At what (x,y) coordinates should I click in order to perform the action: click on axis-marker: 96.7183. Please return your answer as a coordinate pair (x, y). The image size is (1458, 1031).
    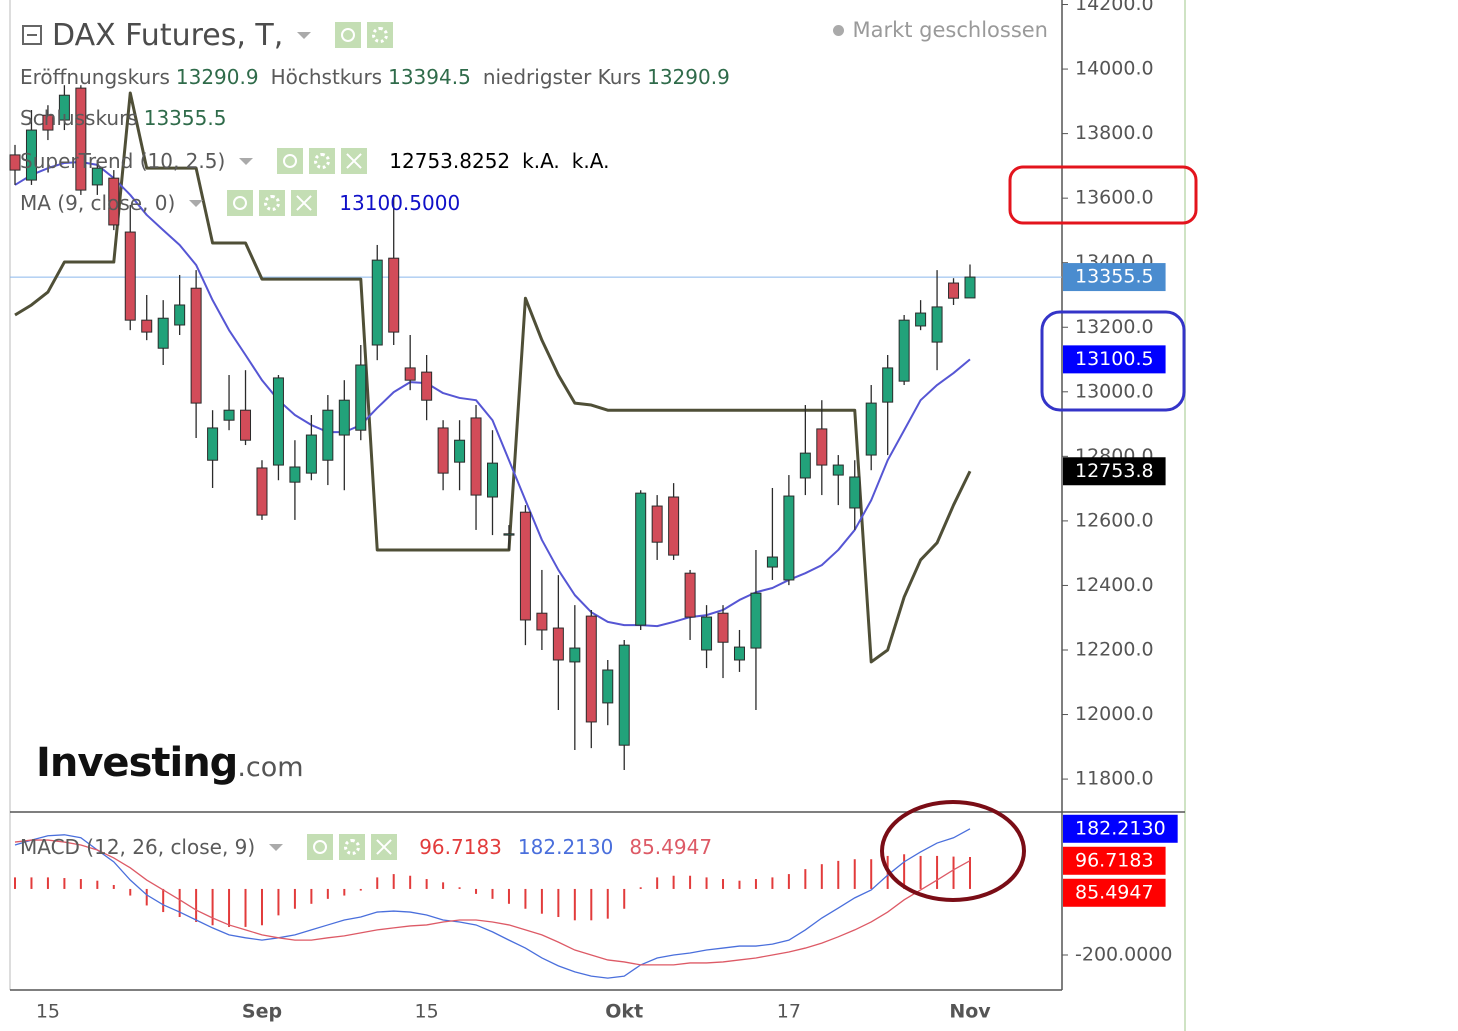
    Looking at the image, I should click on (1114, 860).